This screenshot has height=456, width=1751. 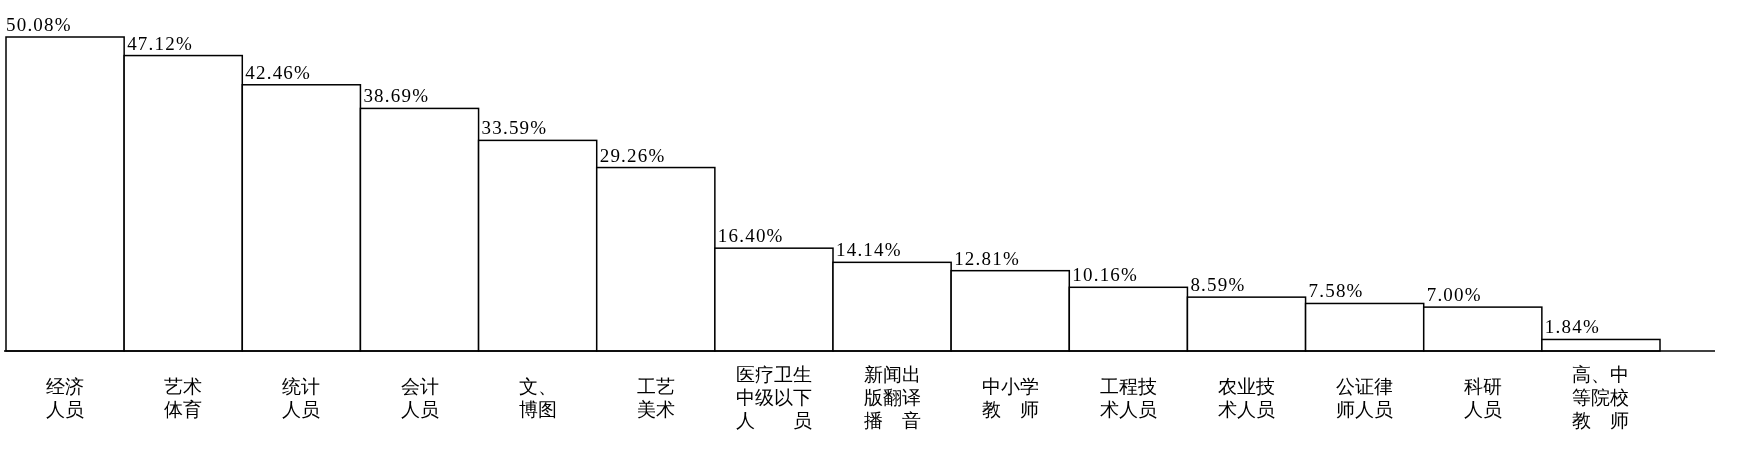 I want to click on data-label: 10.16%, so click(x=1105, y=275).